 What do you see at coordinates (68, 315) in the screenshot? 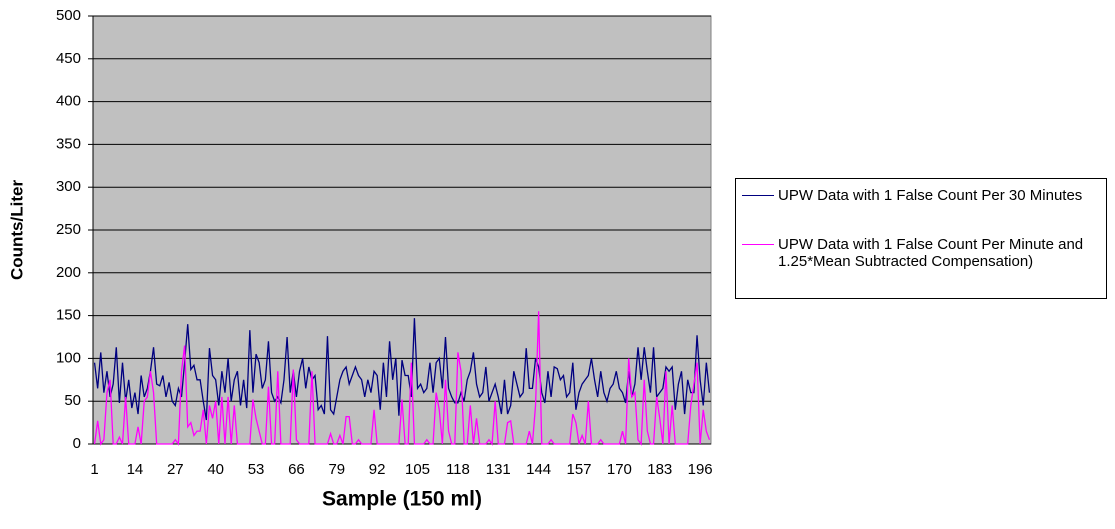
I see `y-tick-label: 150` at bounding box center [68, 315].